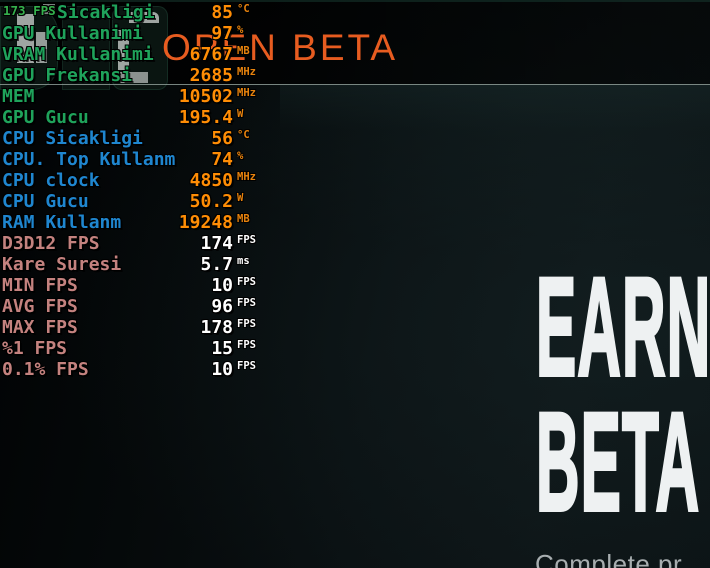  What do you see at coordinates (40, 285) in the screenshot?
I see `osd-label: MIN FPS` at bounding box center [40, 285].